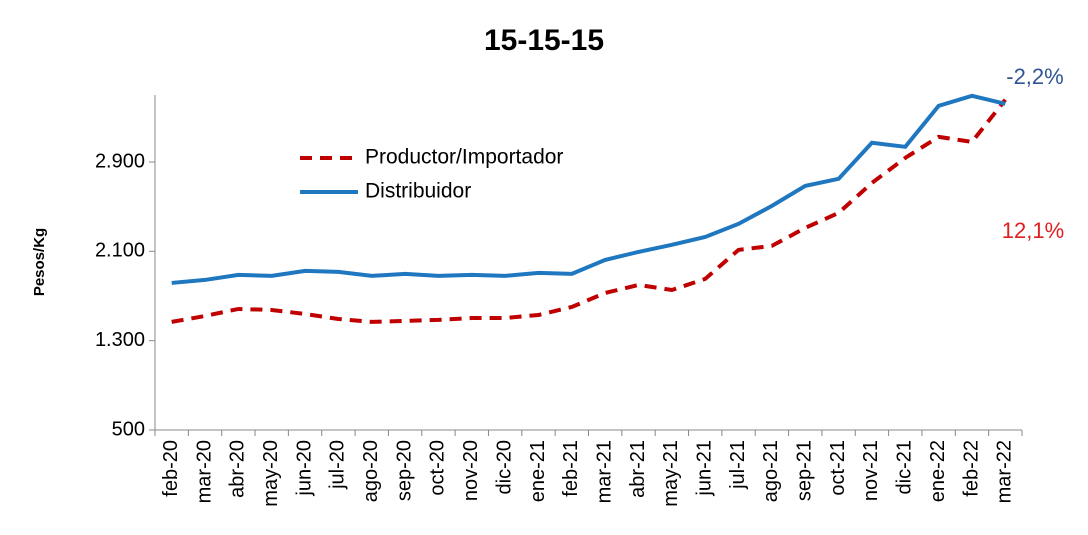 This screenshot has width=1088, height=535. What do you see at coordinates (905, 467) in the screenshot?
I see `x-tick-label: dic-21` at bounding box center [905, 467].